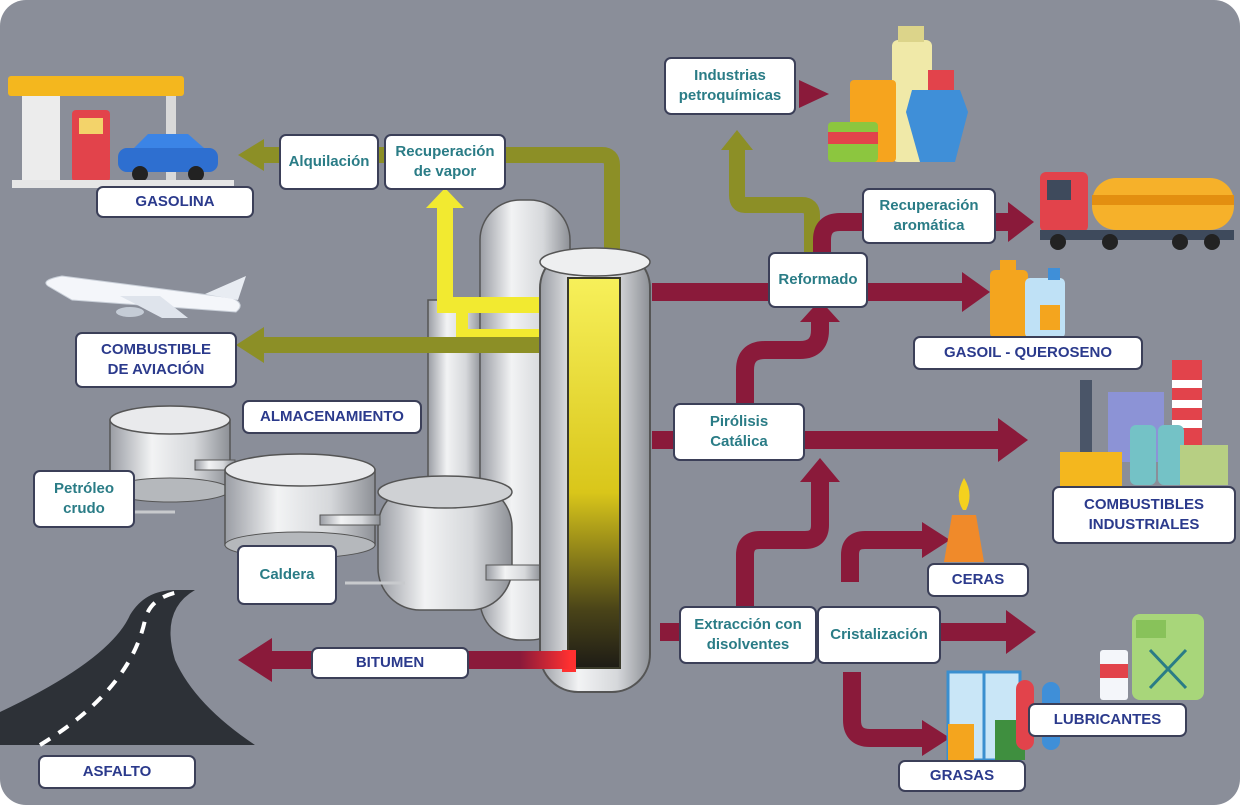  Describe the element at coordinates (1144, 515) in the screenshot. I see `product-label-combustibles-industriales: COMBUSTIBLES INDUSTRIALES` at that location.